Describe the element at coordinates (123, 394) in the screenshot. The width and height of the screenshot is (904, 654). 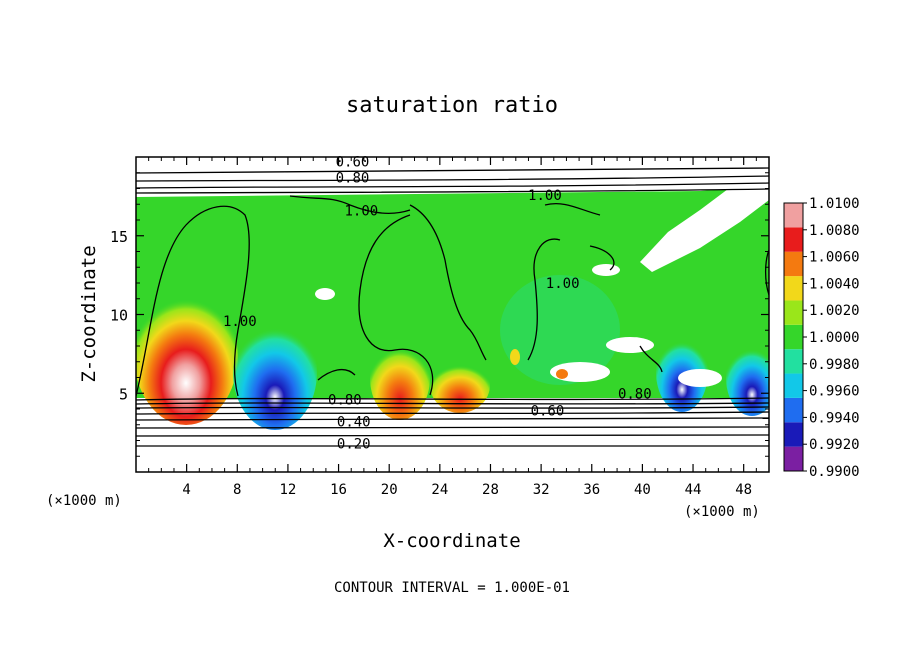
I see `y-tick-label: 5` at that location.